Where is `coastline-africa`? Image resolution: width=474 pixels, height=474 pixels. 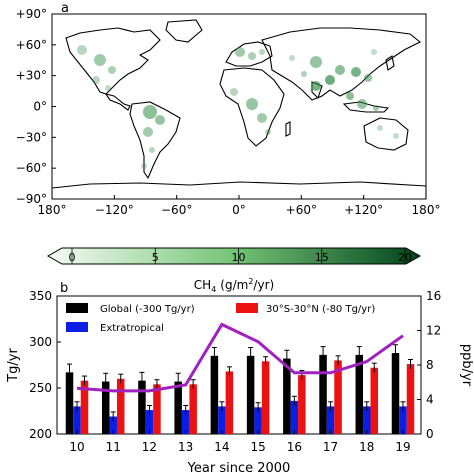 coastline-africa is located at coordinates (252, 107).